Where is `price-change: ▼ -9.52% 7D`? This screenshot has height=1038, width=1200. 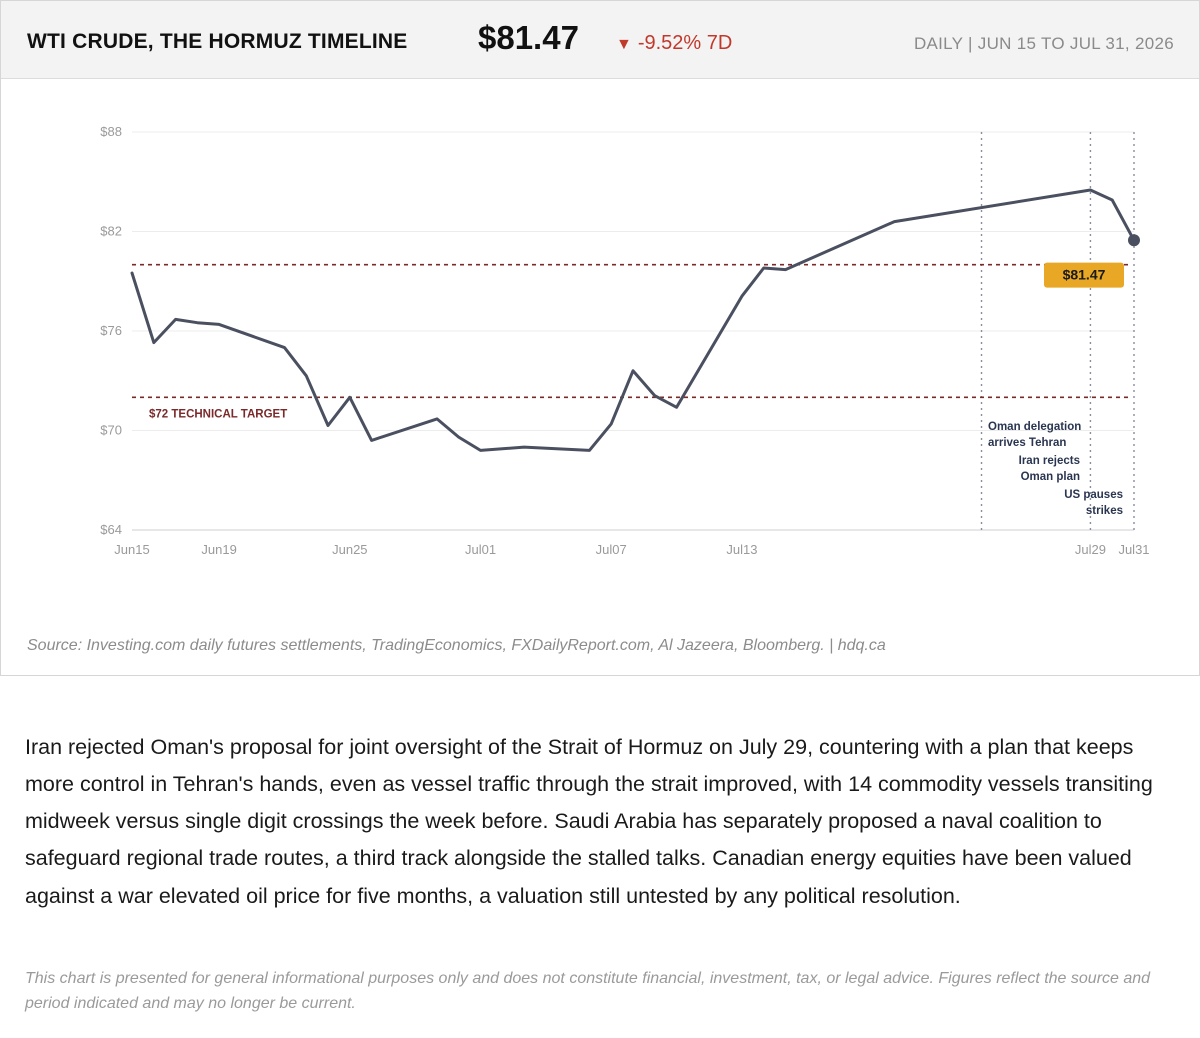
price-change: ▼ -9.52% 7D is located at coordinates (674, 43).